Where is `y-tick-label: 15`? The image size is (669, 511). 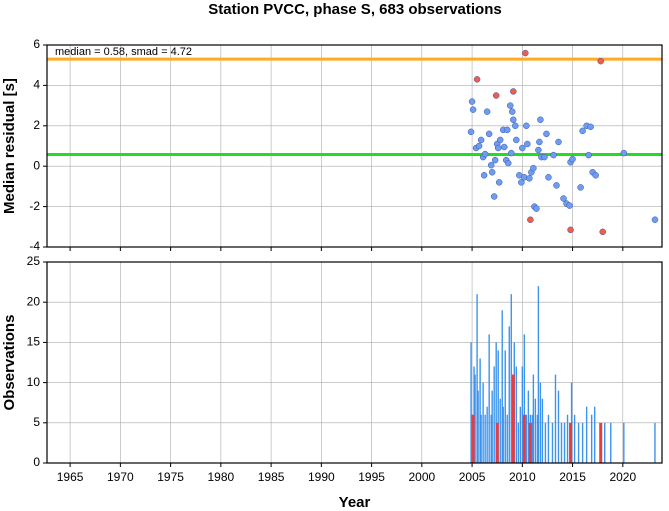 y-tick-label: 15 is located at coordinates (34, 342).